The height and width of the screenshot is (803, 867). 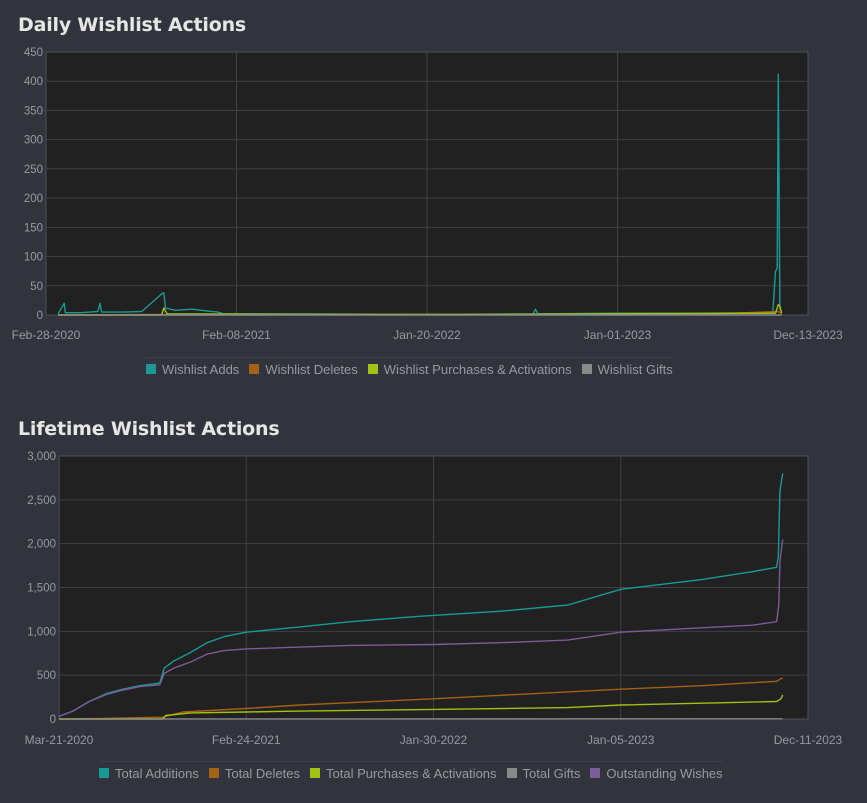 I want to click on legend-item: Wishlist Gifts, so click(x=627, y=369).